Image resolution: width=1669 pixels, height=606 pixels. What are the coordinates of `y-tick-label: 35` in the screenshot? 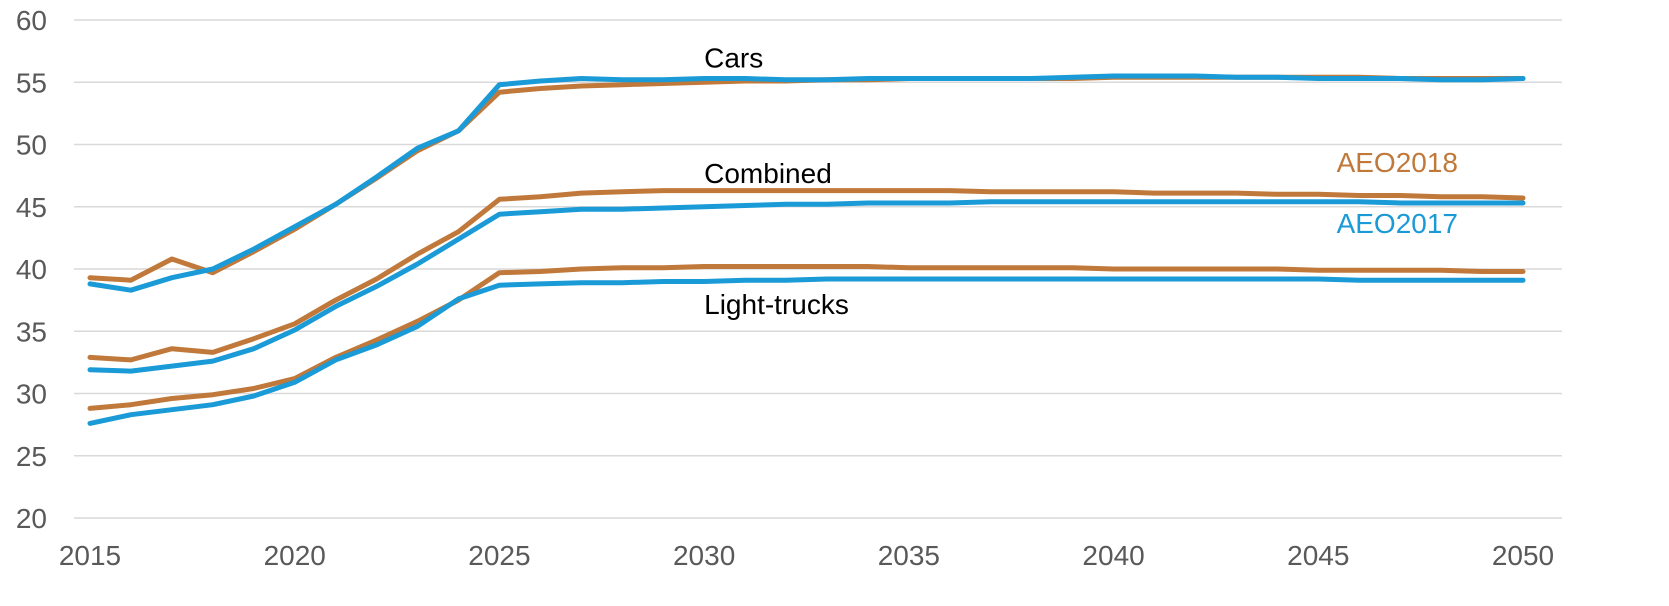 It's located at (31, 331).